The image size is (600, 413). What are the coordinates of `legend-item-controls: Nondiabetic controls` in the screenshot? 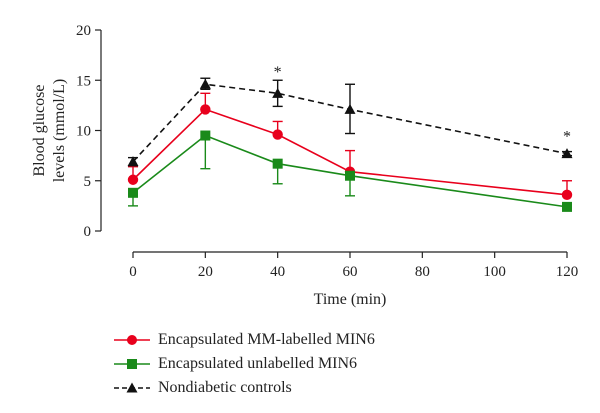 It's located at (243, 388).